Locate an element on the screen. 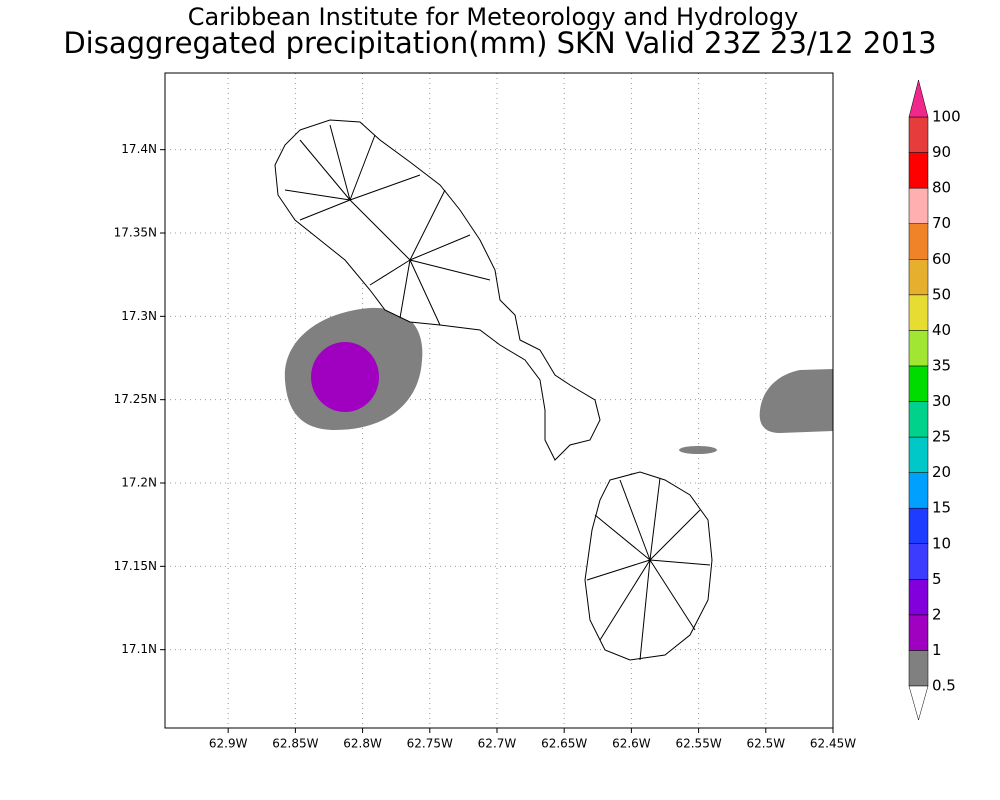 The height and width of the screenshot is (800, 1000). island-st-kitts is located at coordinates (437, 290).